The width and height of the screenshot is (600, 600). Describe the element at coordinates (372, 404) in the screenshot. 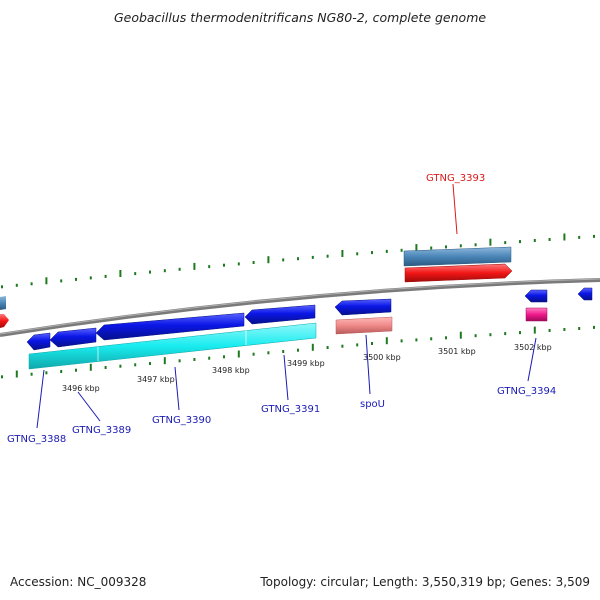

I see `gene-label-spoU: spoU` at that location.